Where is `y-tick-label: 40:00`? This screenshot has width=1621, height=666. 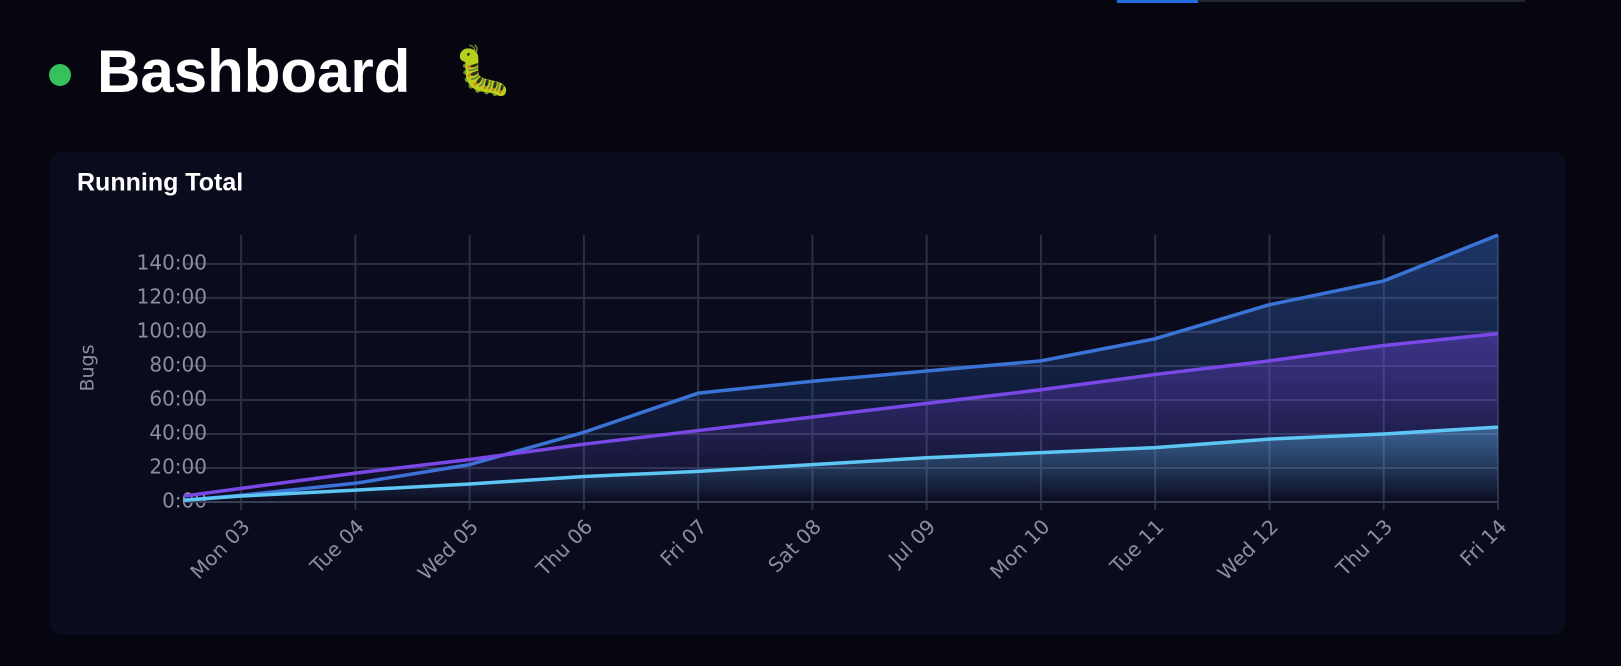 y-tick-label: 40:00 is located at coordinates (178, 432).